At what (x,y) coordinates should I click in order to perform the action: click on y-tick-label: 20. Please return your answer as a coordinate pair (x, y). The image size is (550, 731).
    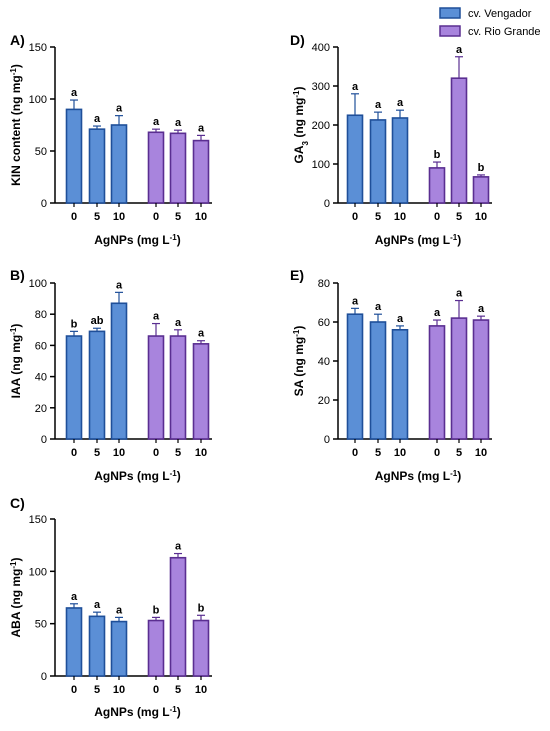
    Looking at the image, I should click on (41, 409).